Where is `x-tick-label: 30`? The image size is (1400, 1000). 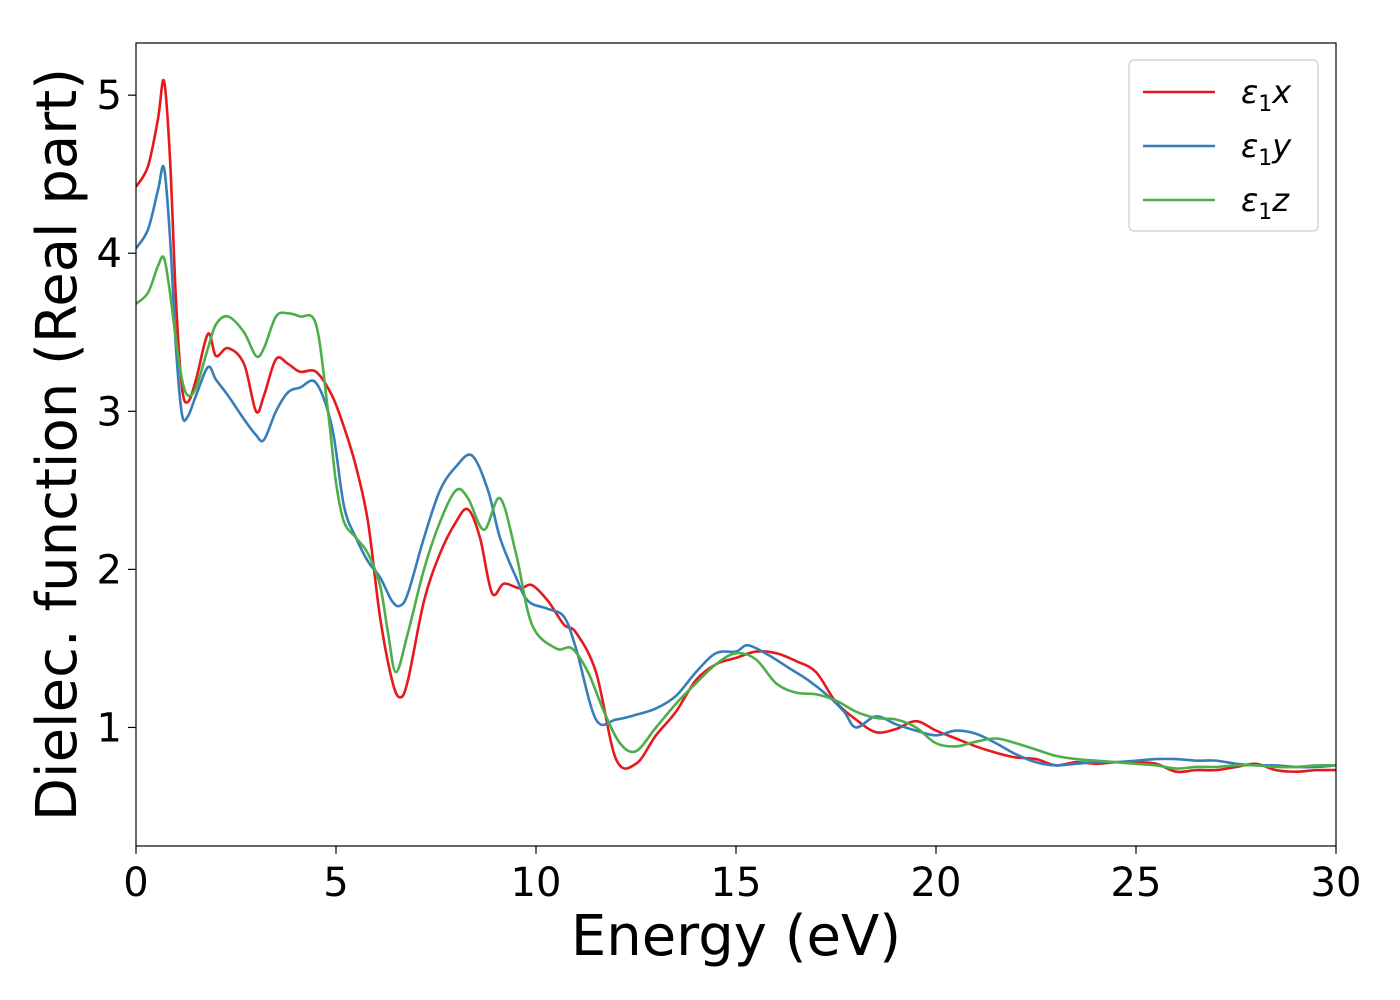
x-tick-label: 30 is located at coordinates (1336, 883).